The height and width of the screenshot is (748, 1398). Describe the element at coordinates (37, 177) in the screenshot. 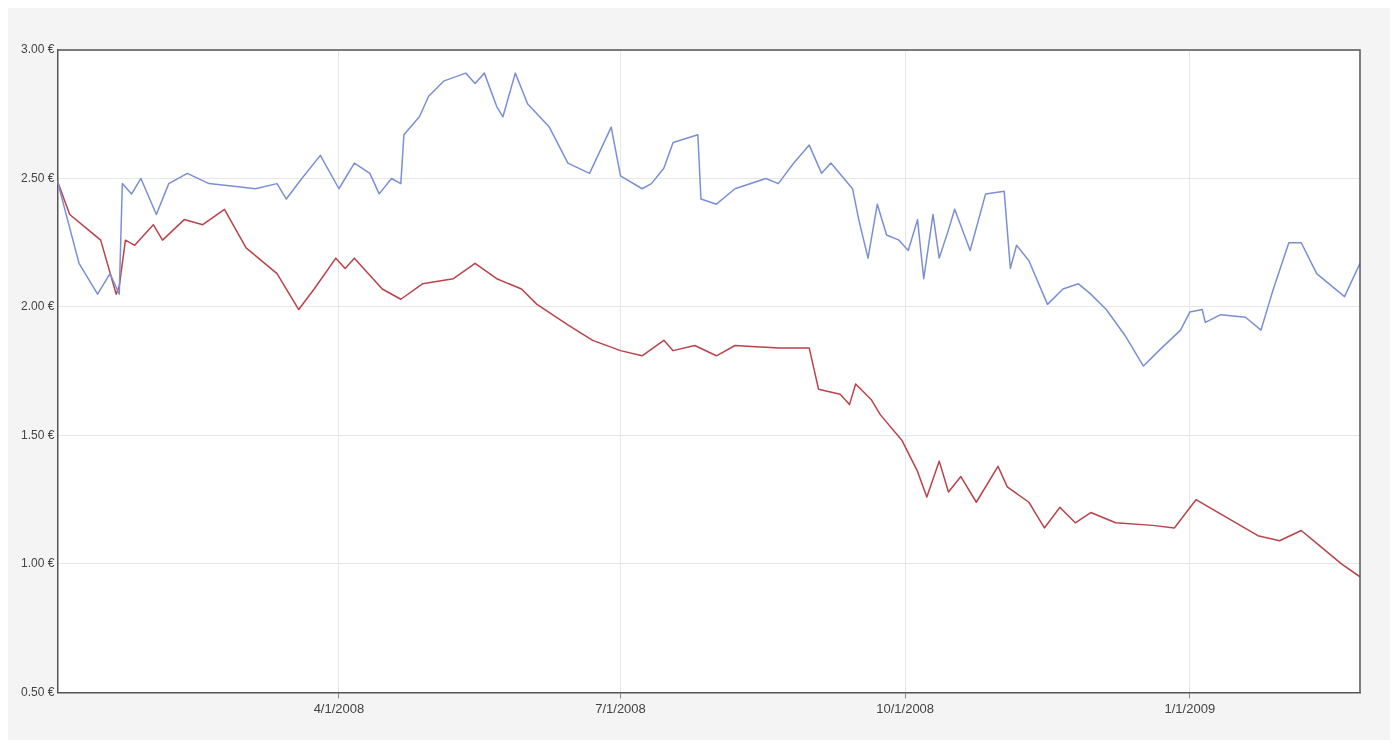

I see `y-tick-label: 2.50 €` at that location.